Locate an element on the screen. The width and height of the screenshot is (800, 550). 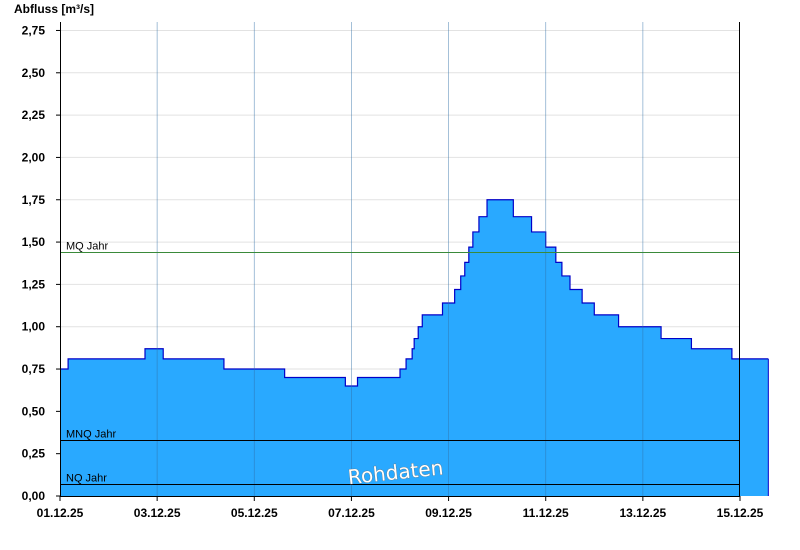
reference-line-label: MQ Jahr is located at coordinates (87, 247).